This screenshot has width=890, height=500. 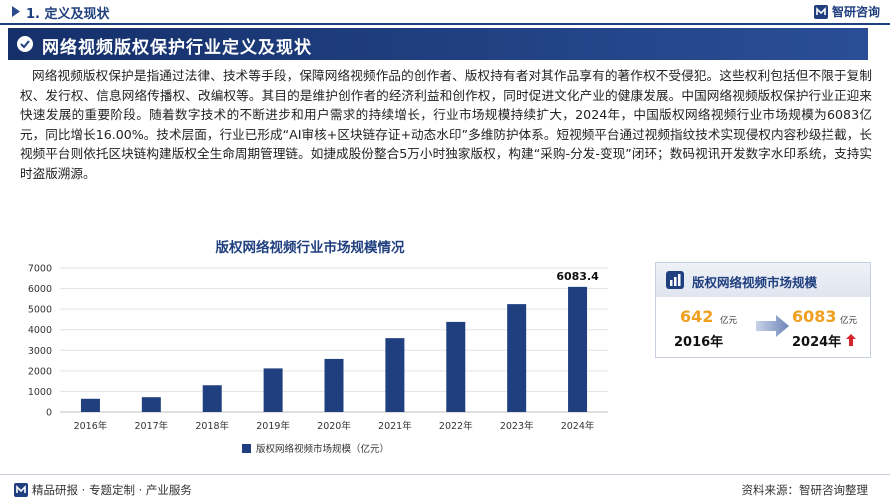 I want to click on brand-logo: 智研咨询, so click(x=846, y=11).